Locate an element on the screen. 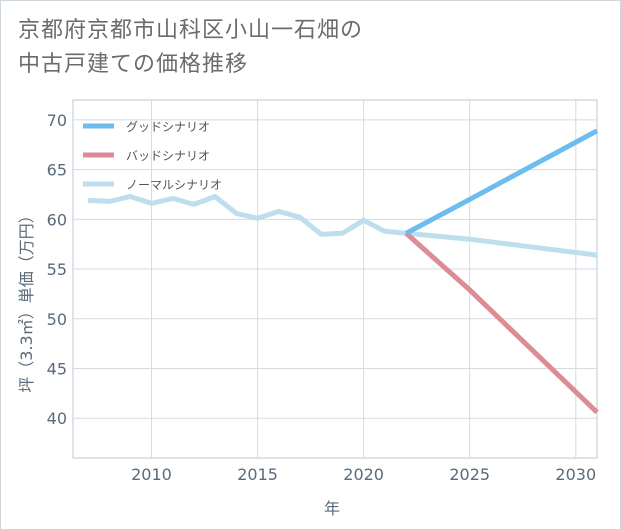 The width and height of the screenshot is (621, 530). y-axis-label: 坪（3.3㎡）単価（万円） is located at coordinates (26, 299).